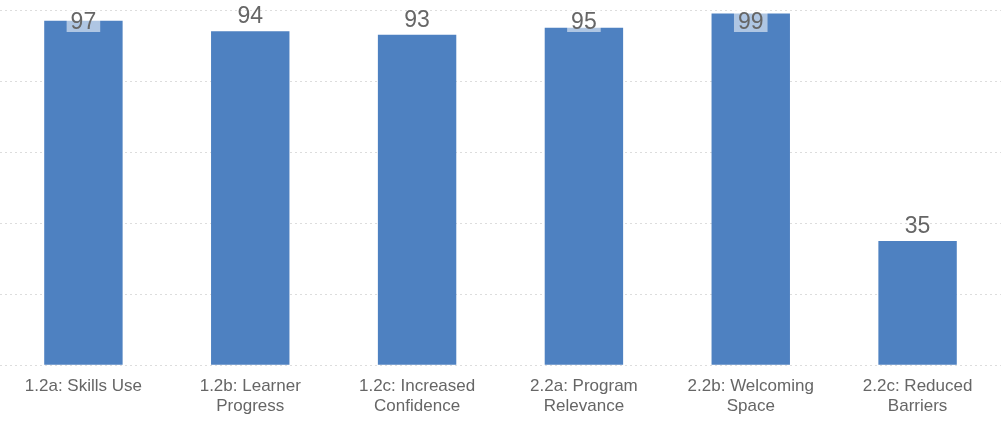 The width and height of the screenshot is (1001, 424). What do you see at coordinates (83, 386) in the screenshot?
I see `x-tick-label: 1.2a: Skills Use` at bounding box center [83, 386].